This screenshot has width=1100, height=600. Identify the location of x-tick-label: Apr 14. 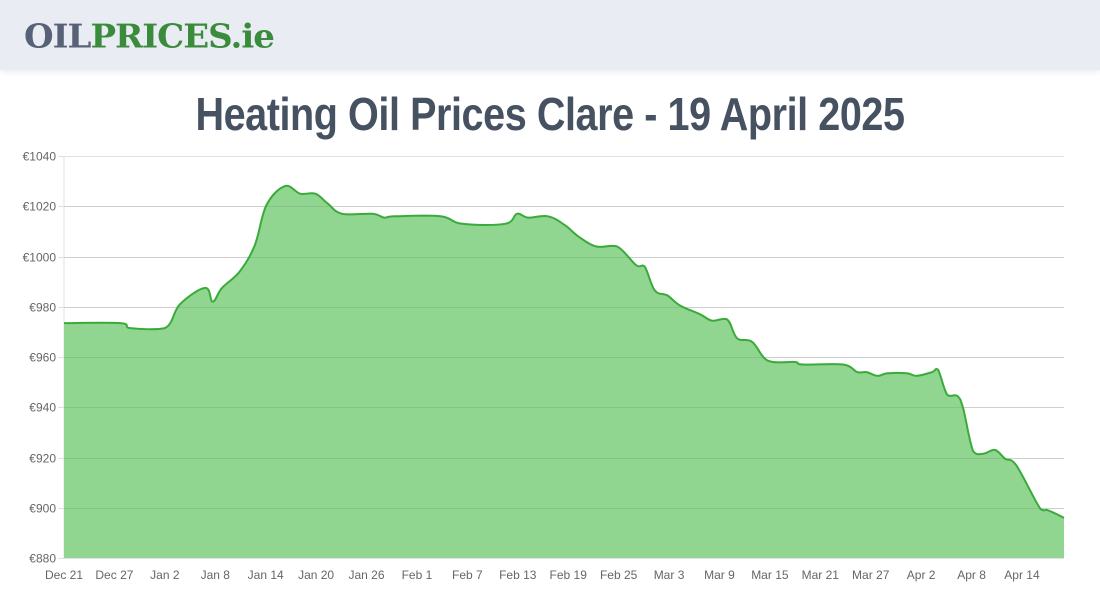
(1022, 575).